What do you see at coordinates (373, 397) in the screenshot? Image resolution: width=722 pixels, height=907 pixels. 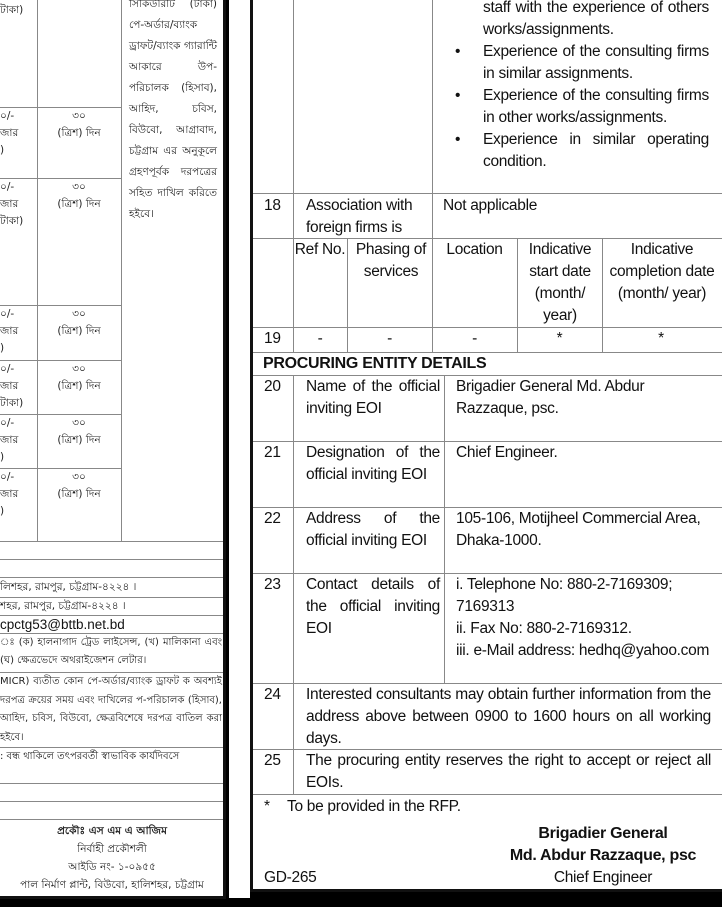 I see `row-label: Name of the official inviting EOI` at bounding box center [373, 397].